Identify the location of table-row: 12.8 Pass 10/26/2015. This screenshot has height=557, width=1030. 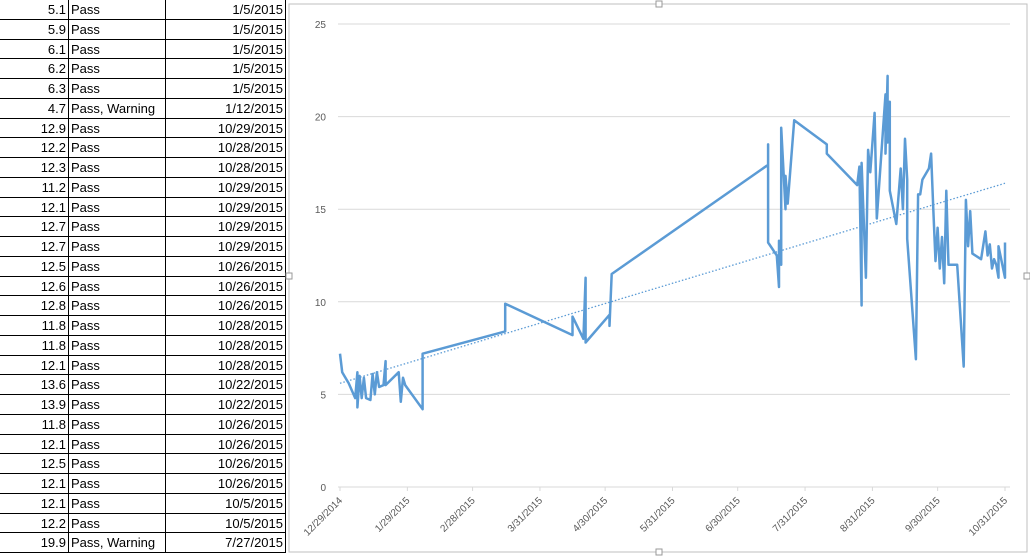
(143, 306).